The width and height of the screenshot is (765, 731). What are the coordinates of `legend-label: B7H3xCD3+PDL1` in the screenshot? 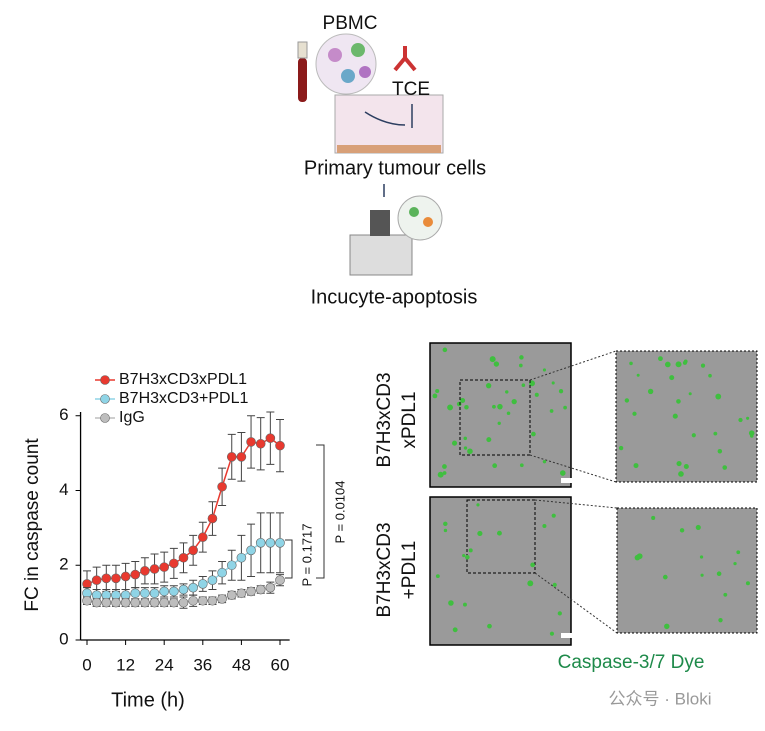 It's located at (184, 398).